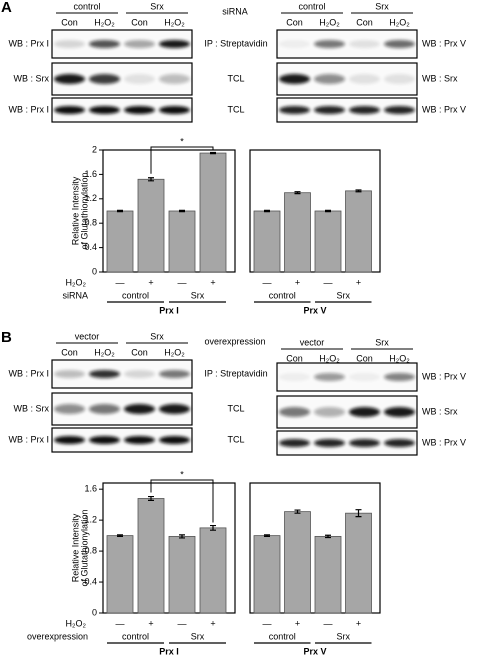  I want to click on row-label: WB : Srx, so click(440, 78).